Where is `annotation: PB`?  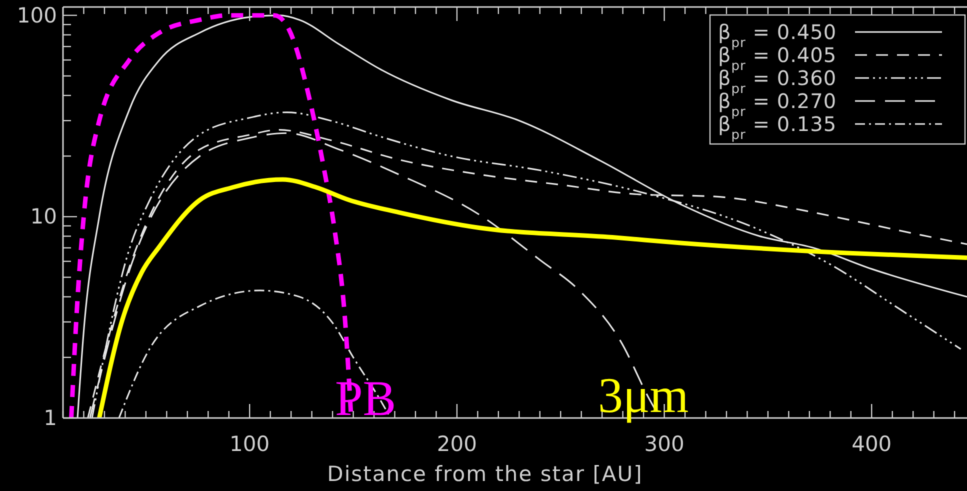
annotation: PB is located at coordinates (365, 398).